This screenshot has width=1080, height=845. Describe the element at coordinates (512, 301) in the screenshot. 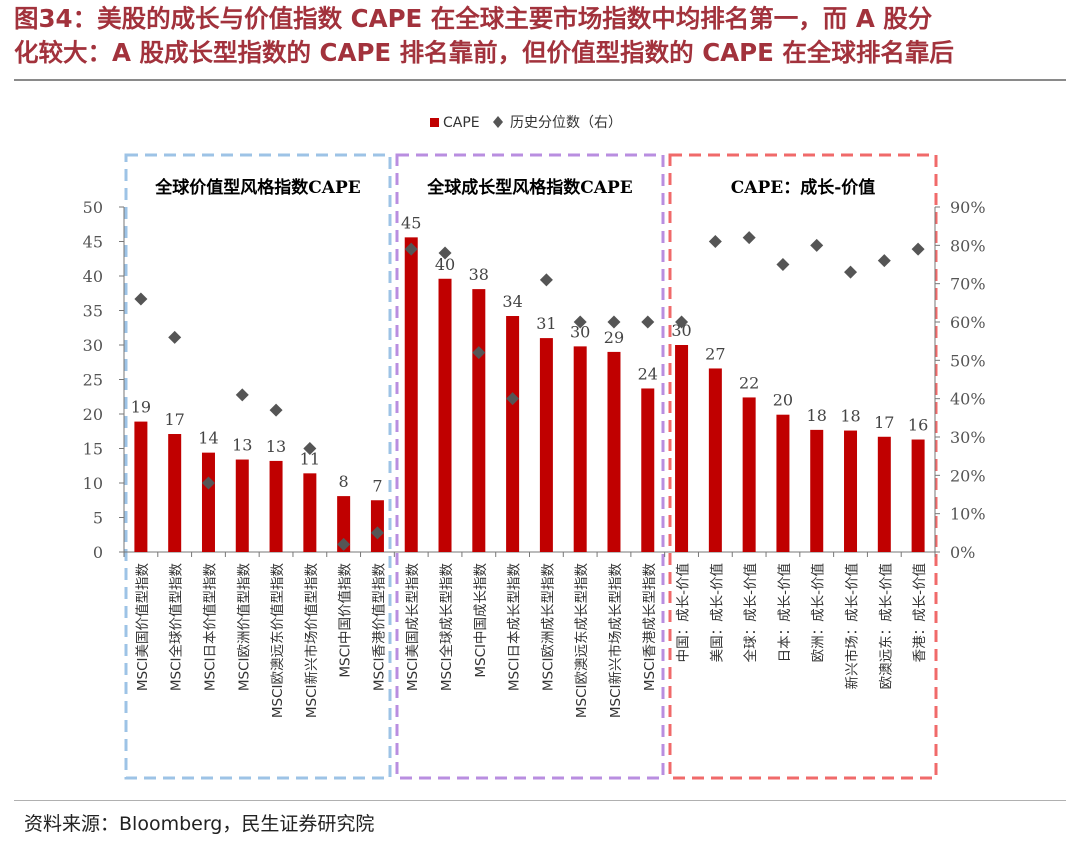

I see `cape-data-label: 34` at that location.